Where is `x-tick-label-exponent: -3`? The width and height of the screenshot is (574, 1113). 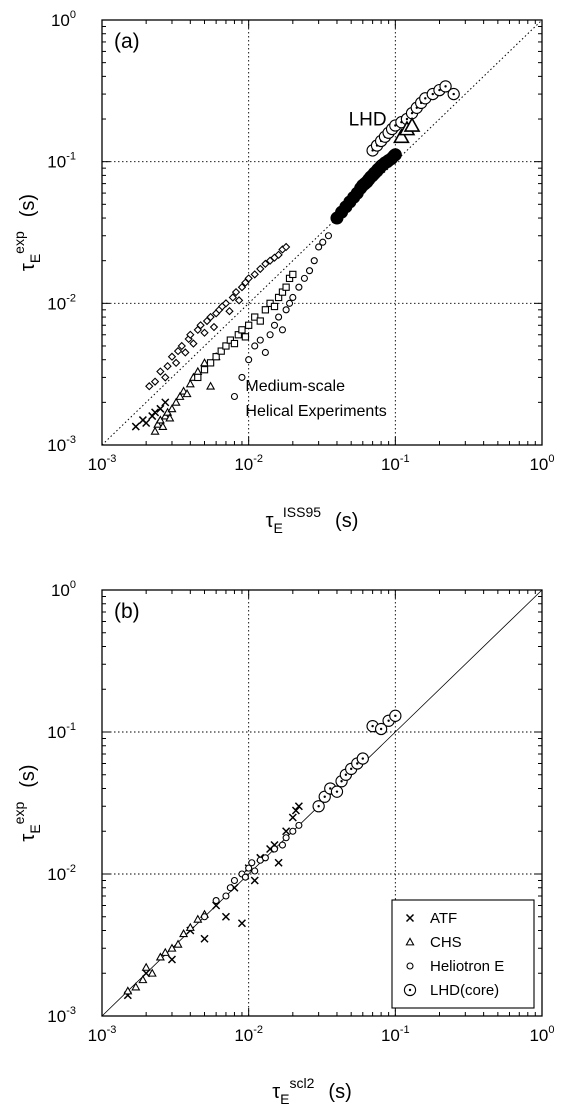 x-tick-label-exponent: -3 is located at coordinates (112, 459).